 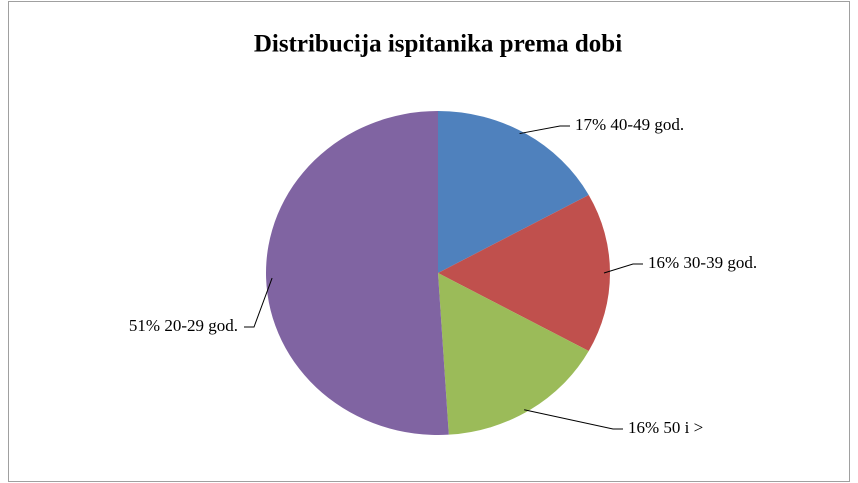 What do you see at coordinates (590, 124) in the screenshot?
I see `value-label: 17%` at bounding box center [590, 124].